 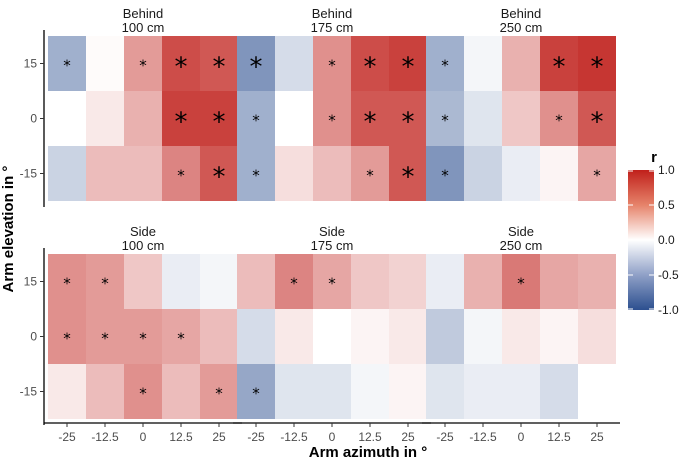 I want to click on legend-tick-label: 1.0, so click(x=666, y=170).